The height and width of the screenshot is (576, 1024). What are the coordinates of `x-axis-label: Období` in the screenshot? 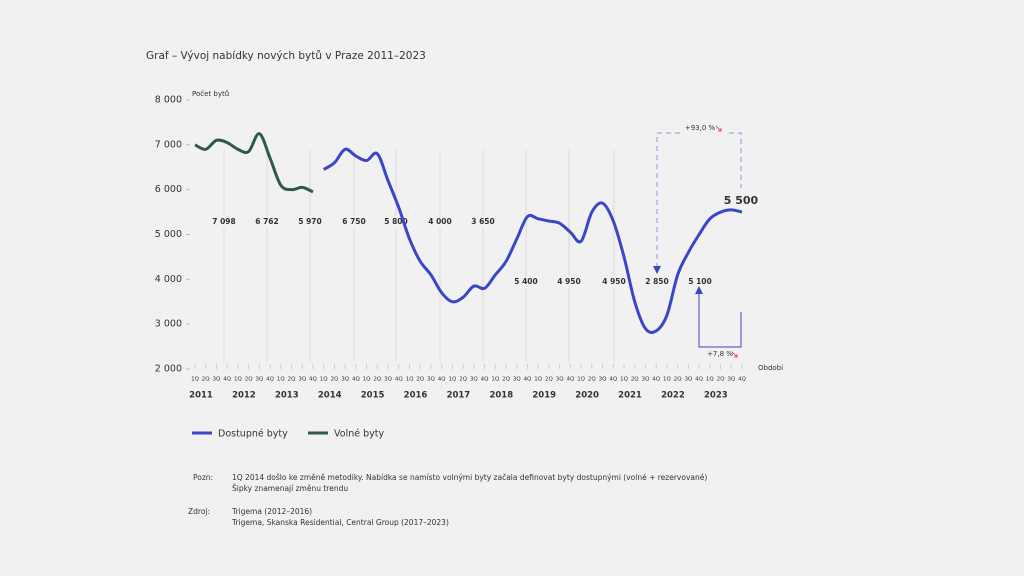 It's located at (771, 368).